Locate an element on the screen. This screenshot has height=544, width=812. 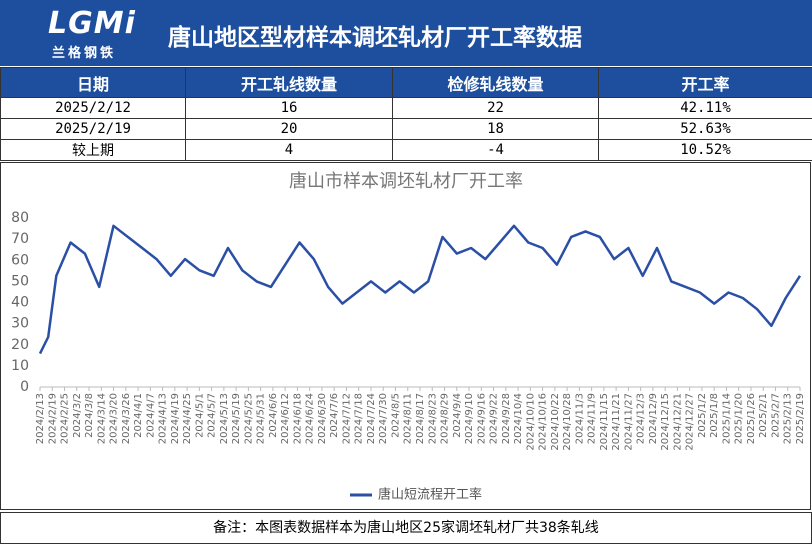
x-tick-label: 2025/2/7 is located at coordinates (775, 415).